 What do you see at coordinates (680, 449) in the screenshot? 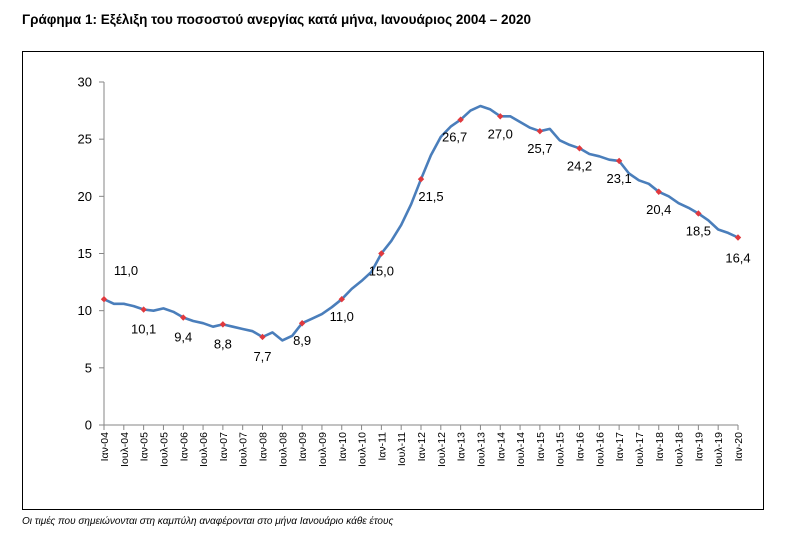
I see `x-tick-label: Ιουλ-18` at bounding box center [680, 449].